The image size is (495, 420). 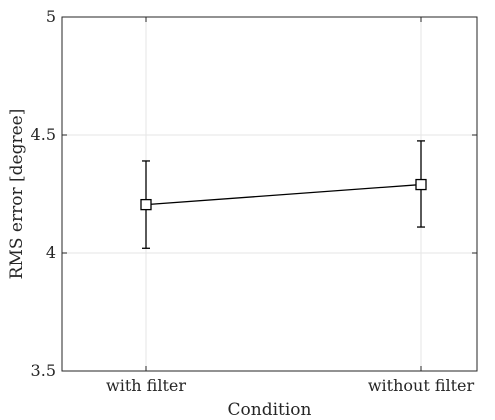 What do you see at coordinates (17, 194) in the screenshot?
I see `y-axis-label: RMS error [degree]` at bounding box center [17, 194].